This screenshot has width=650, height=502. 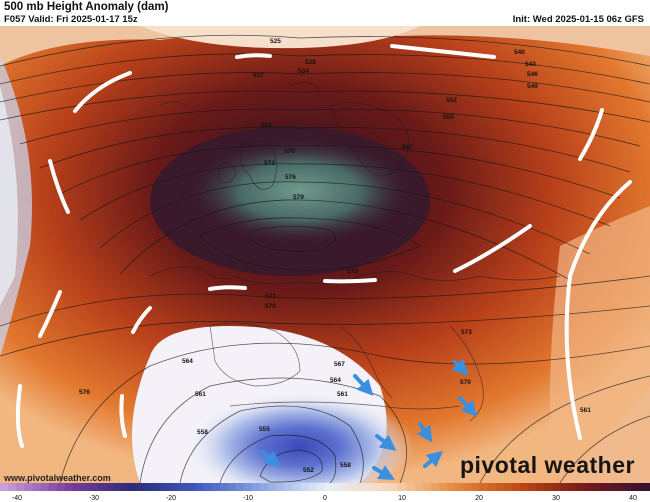 What do you see at coordinates (339, 364) in the screenshot?
I see `contour-label-567b: 567` at bounding box center [339, 364].